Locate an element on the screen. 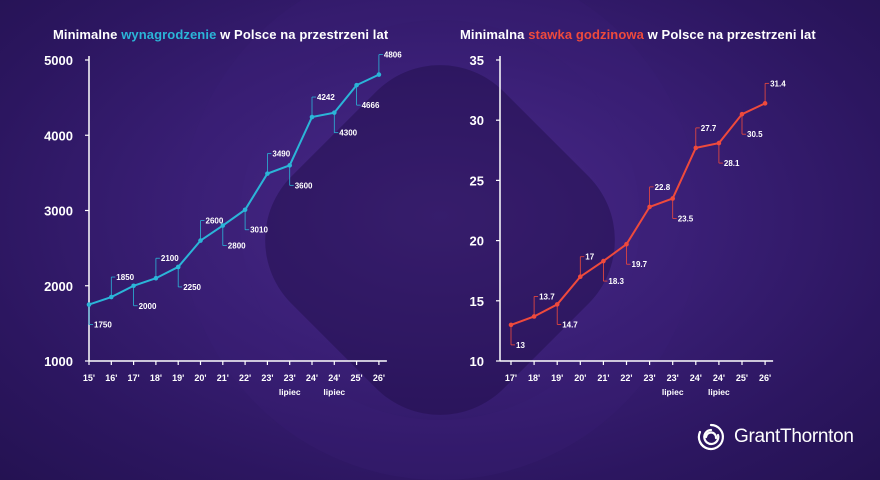 Image resolution: width=880 pixels, height=480 pixels. right-x-tick-label: 18' is located at coordinates (534, 378).